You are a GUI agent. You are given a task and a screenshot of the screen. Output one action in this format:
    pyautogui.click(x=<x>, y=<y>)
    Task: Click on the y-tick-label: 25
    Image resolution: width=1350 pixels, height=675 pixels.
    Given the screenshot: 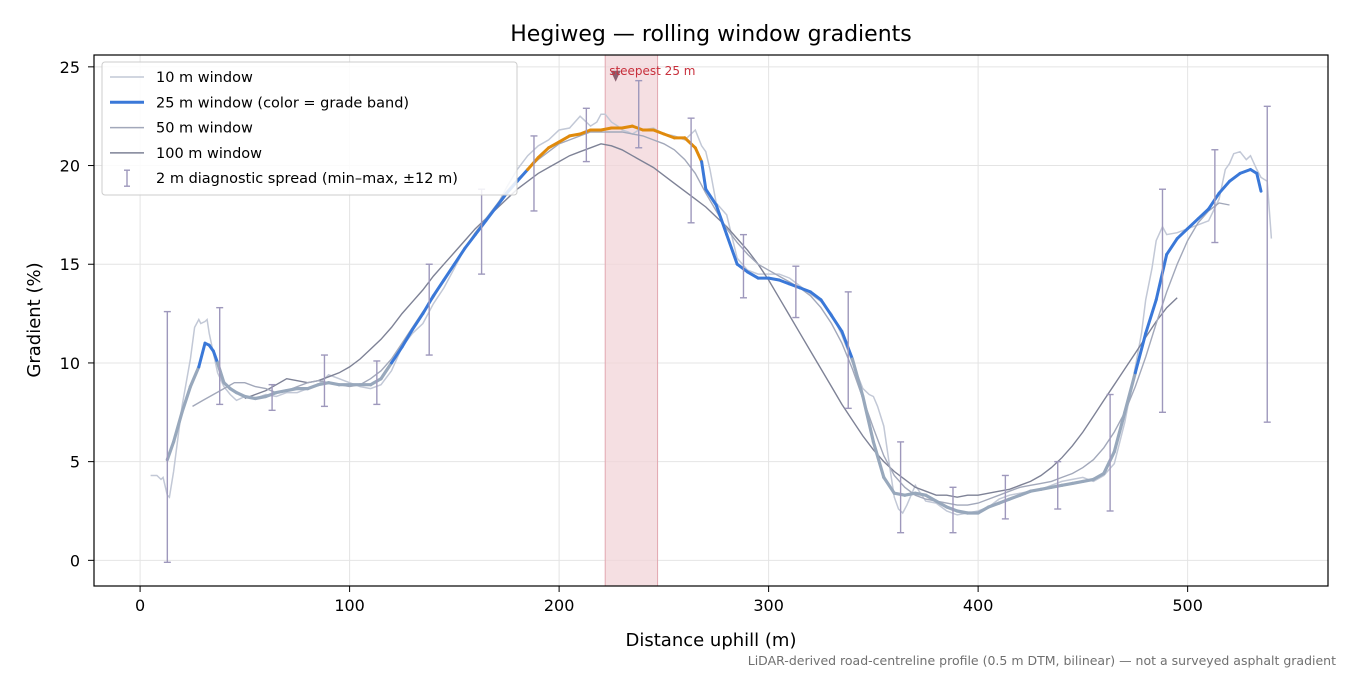 What is the action you would take?
    pyautogui.click(x=70, y=67)
    